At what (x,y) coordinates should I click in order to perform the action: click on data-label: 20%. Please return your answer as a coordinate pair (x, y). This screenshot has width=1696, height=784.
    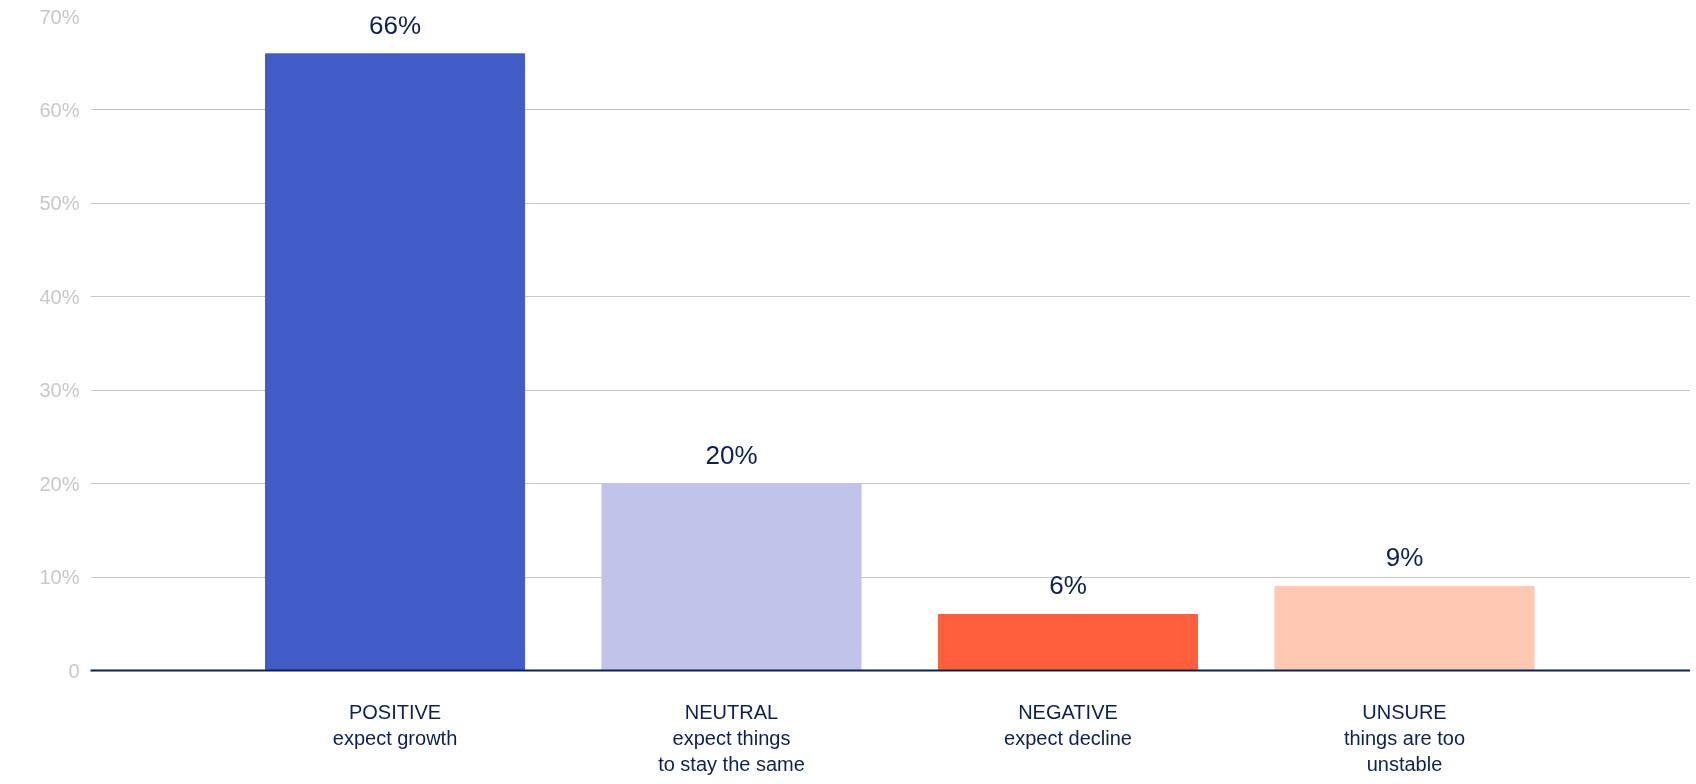
    Looking at the image, I should click on (731, 454).